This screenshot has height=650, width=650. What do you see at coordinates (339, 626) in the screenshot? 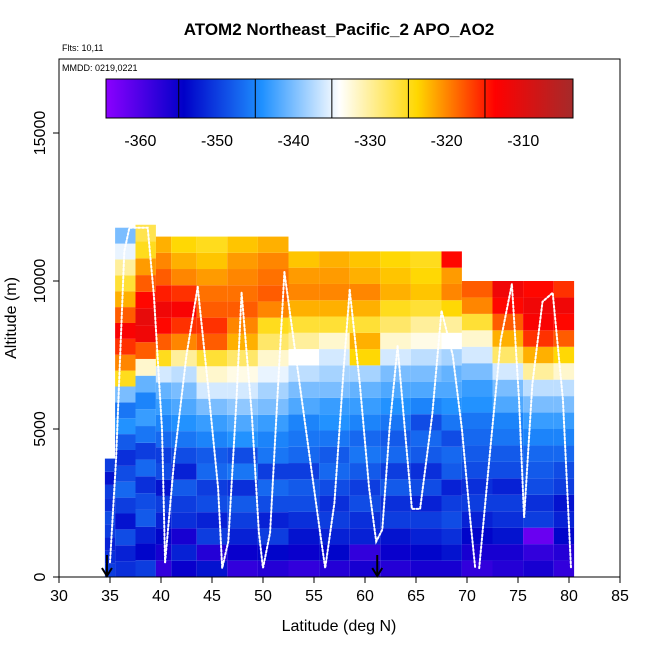
I see `x-axis-label: Latitude (deg N)` at bounding box center [339, 626].